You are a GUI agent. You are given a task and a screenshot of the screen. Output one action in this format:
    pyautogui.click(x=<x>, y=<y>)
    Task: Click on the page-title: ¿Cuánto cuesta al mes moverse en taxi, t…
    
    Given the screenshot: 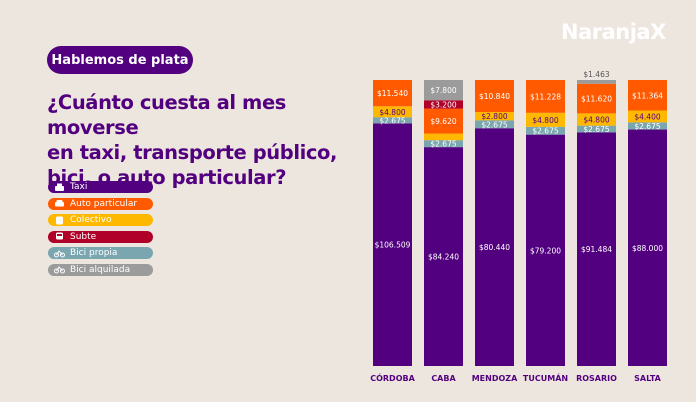 What is the action you would take?
    pyautogui.click(x=207, y=140)
    